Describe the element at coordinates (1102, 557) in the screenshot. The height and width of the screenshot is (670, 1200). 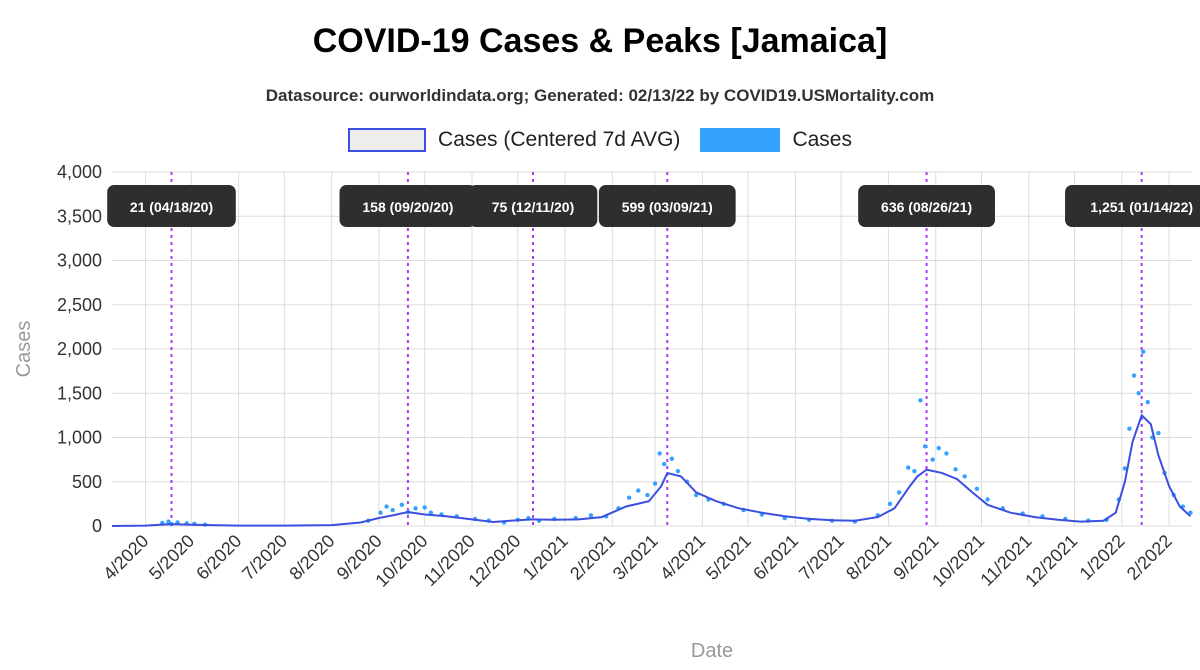
I see `x-tick-label: 1/2022` at that location.